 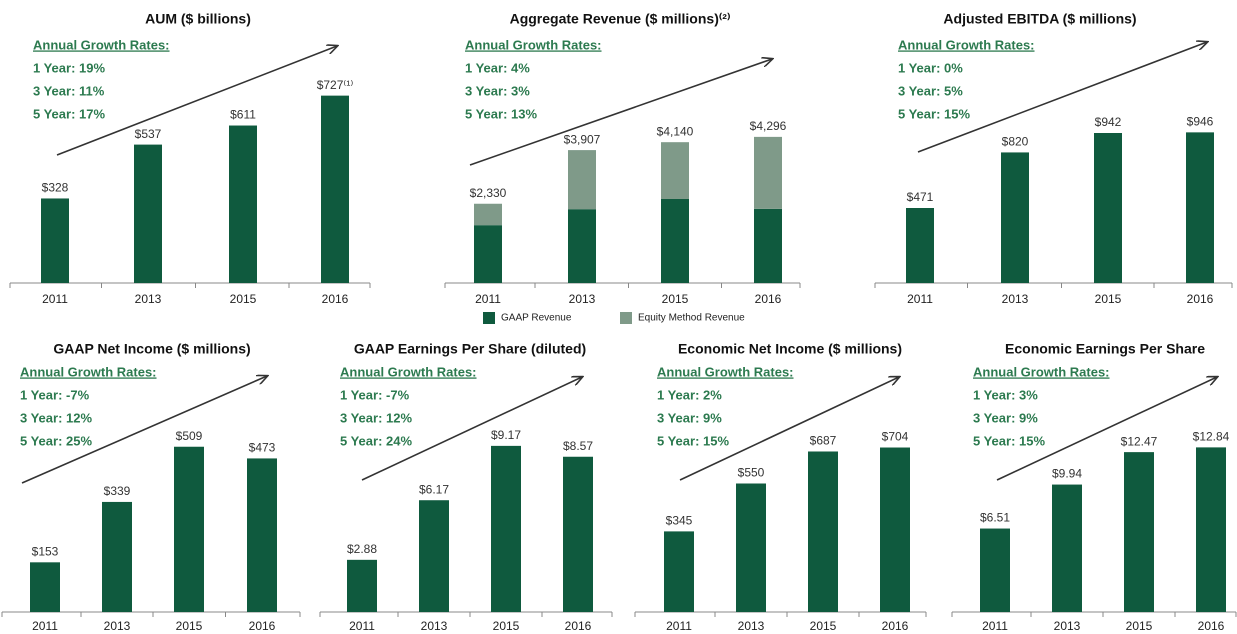 I want to click on growth-rate: 5 Year: 17%, so click(x=69, y=113).